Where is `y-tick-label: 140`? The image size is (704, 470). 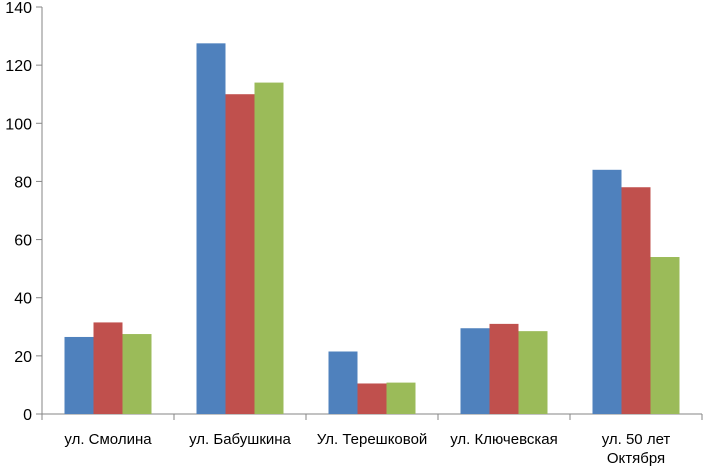
y-tick-label: 140 is located at coordinates (18, 8).